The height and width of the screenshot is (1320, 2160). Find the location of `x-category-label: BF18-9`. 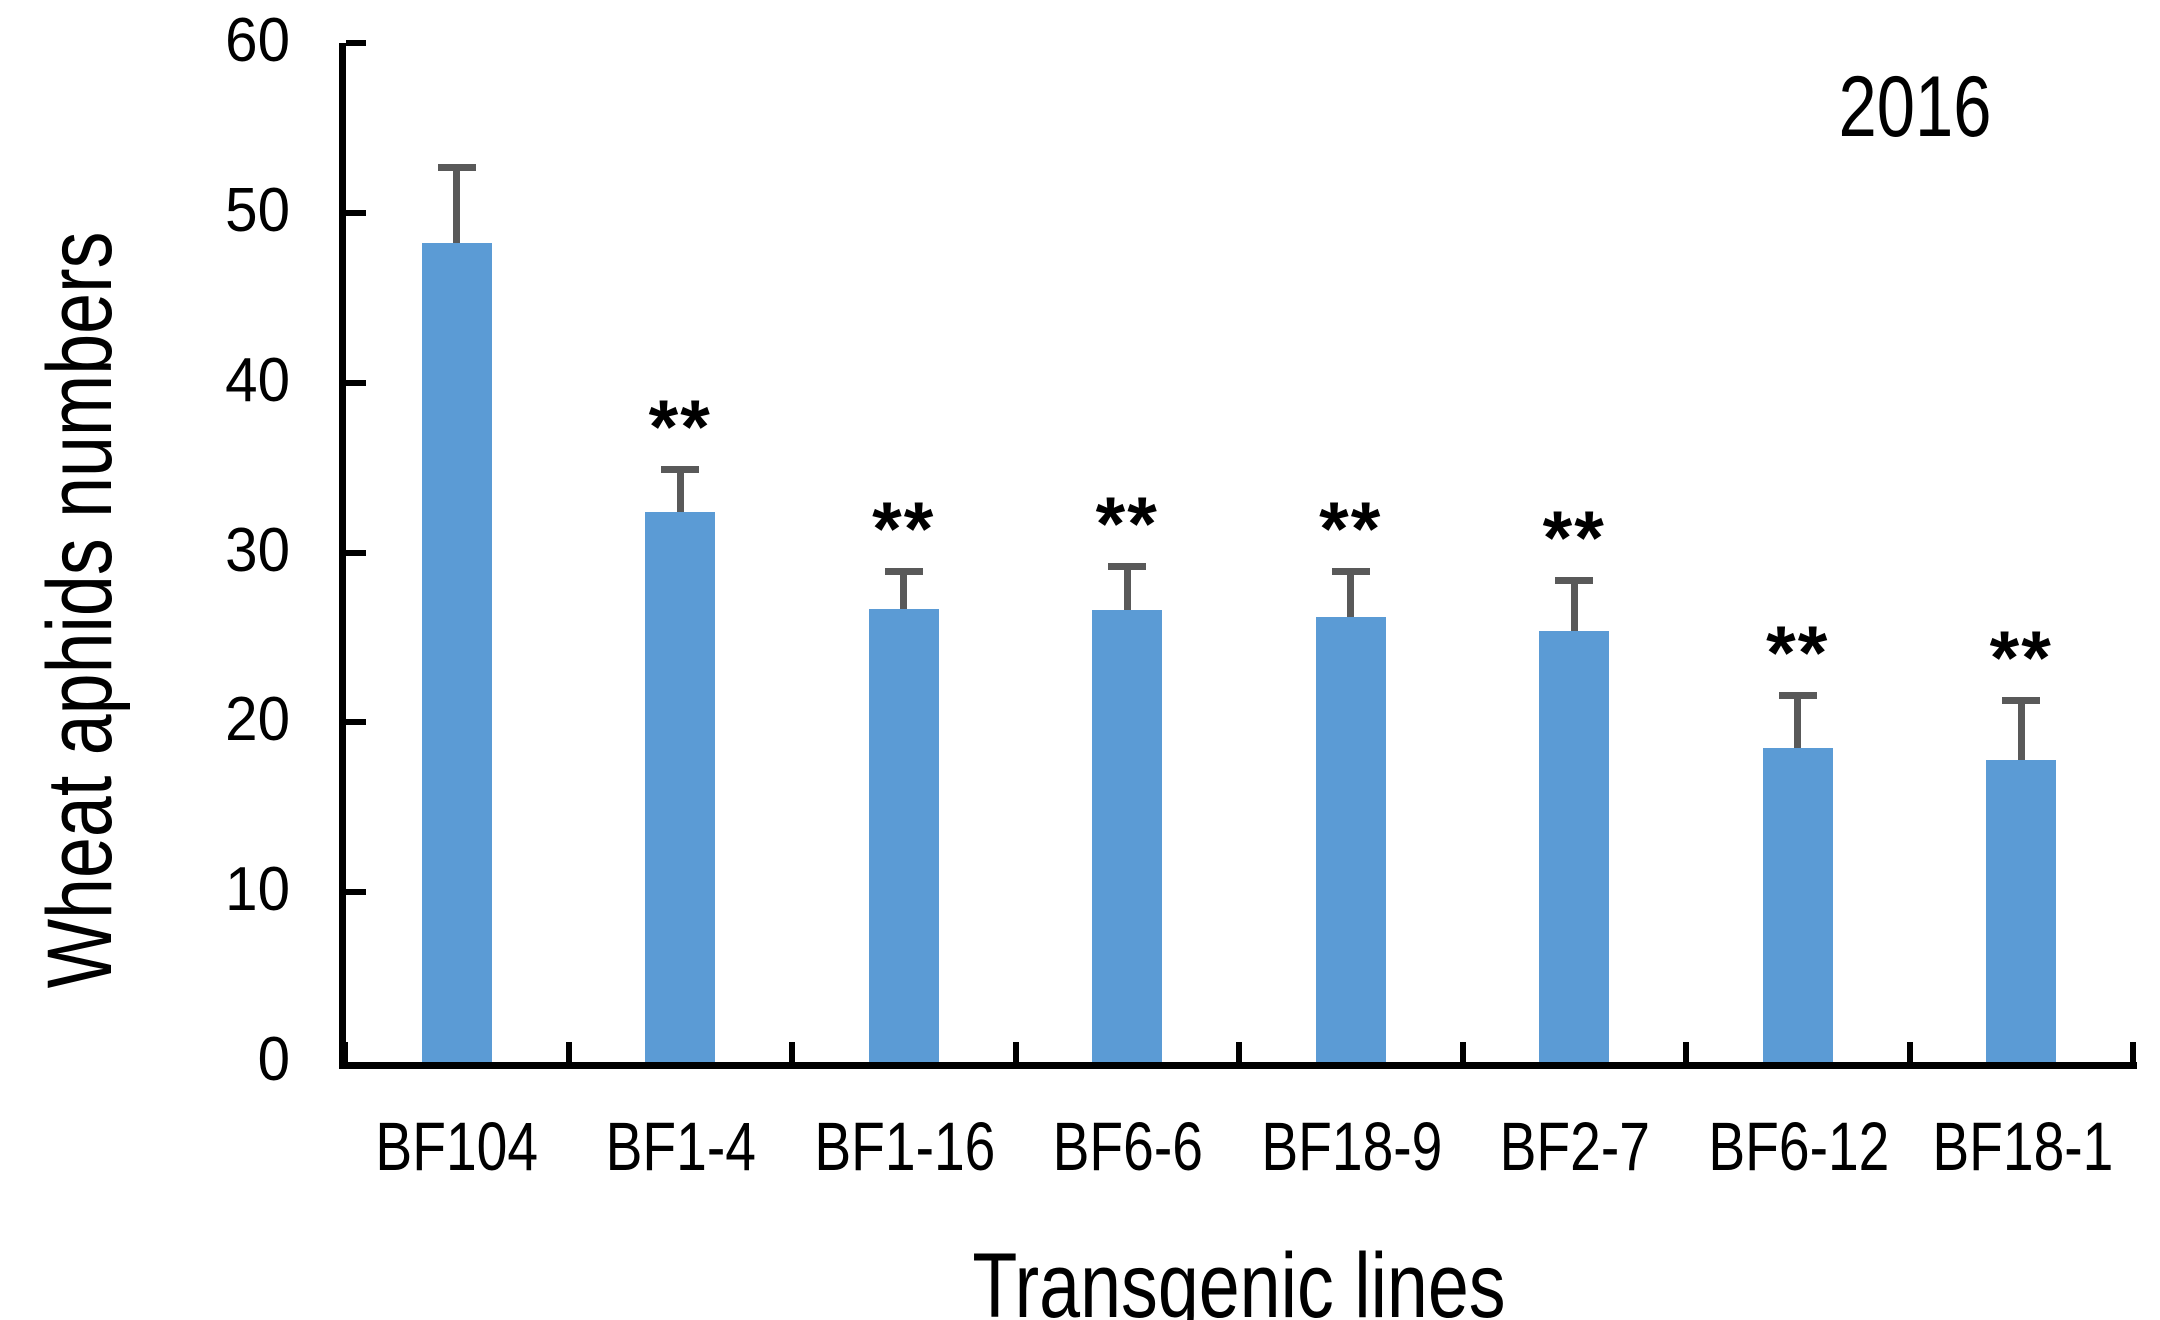

x-category-label: BF18-9 is located at coordinates (1352, 1146).